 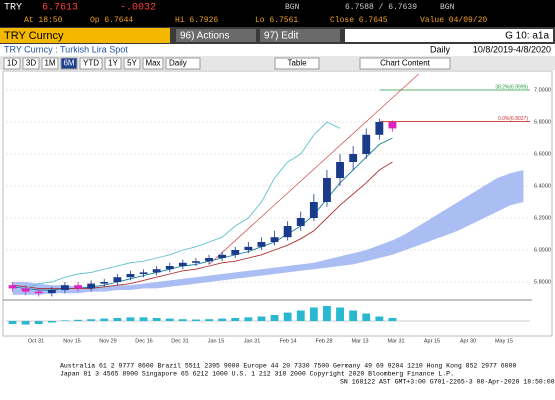 I want to click on low: Lo 6.7561, so click(x=276, y=20).